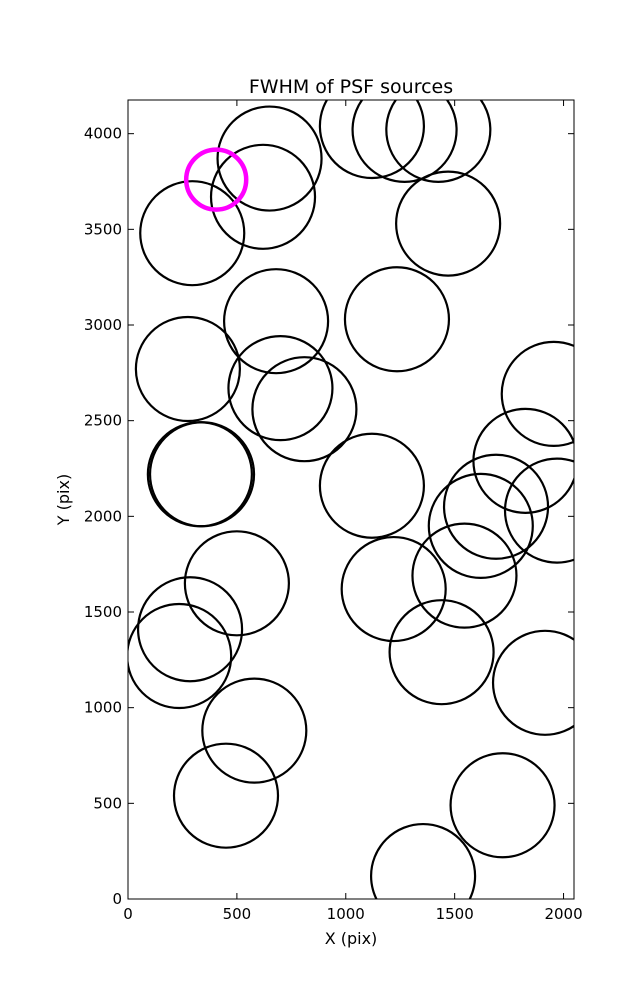 Image resolution: width=637 pixels, height=1000 pixels. What do you see at coordinates (216, 179) in the screenshot?
I see `highlight-point` at bounding box center [216, 179].